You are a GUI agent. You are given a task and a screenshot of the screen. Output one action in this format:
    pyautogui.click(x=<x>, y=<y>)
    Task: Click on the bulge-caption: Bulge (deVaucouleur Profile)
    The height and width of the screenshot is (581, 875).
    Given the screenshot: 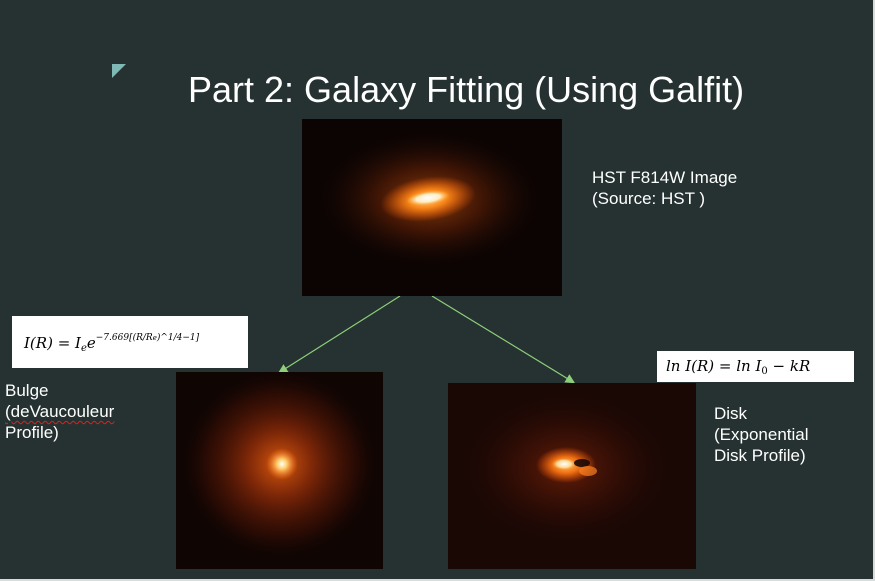 What is the action you would take?
    pyautogui.click(x=59, y=411)
    